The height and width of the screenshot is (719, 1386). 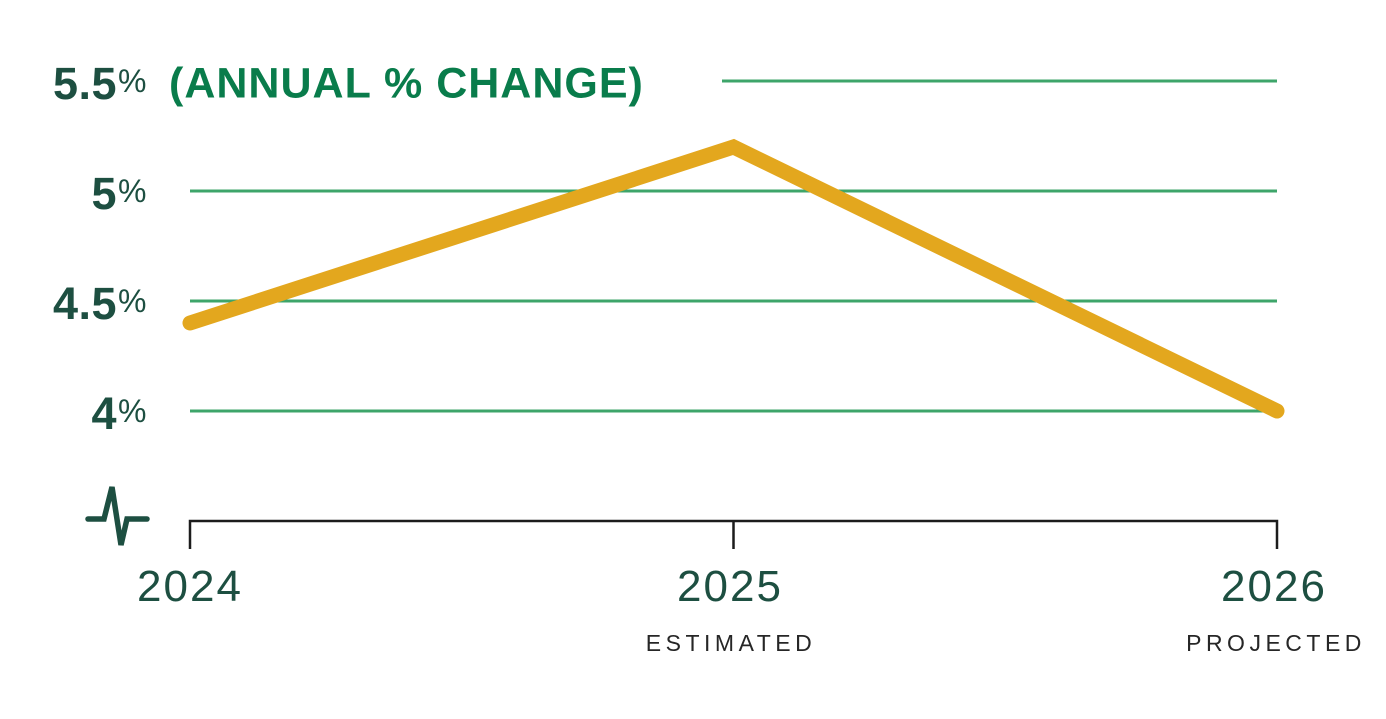 What do you see at coordinates (117, 516) in the screenshot?
I see `axis-break-icon` at bounding box center [117, 516].